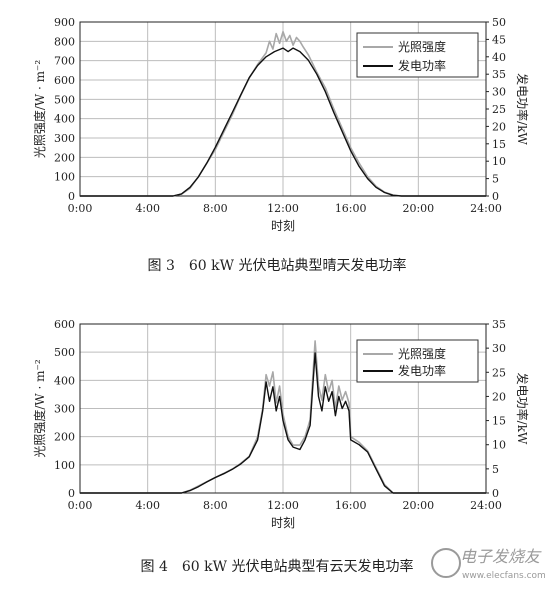 The width and height of the screenshot is (554, 590). What do you see at coordinates (499, 39) in the screenshot?
I see `right-y-tick-label: 45` at bounding box center [499, 39].